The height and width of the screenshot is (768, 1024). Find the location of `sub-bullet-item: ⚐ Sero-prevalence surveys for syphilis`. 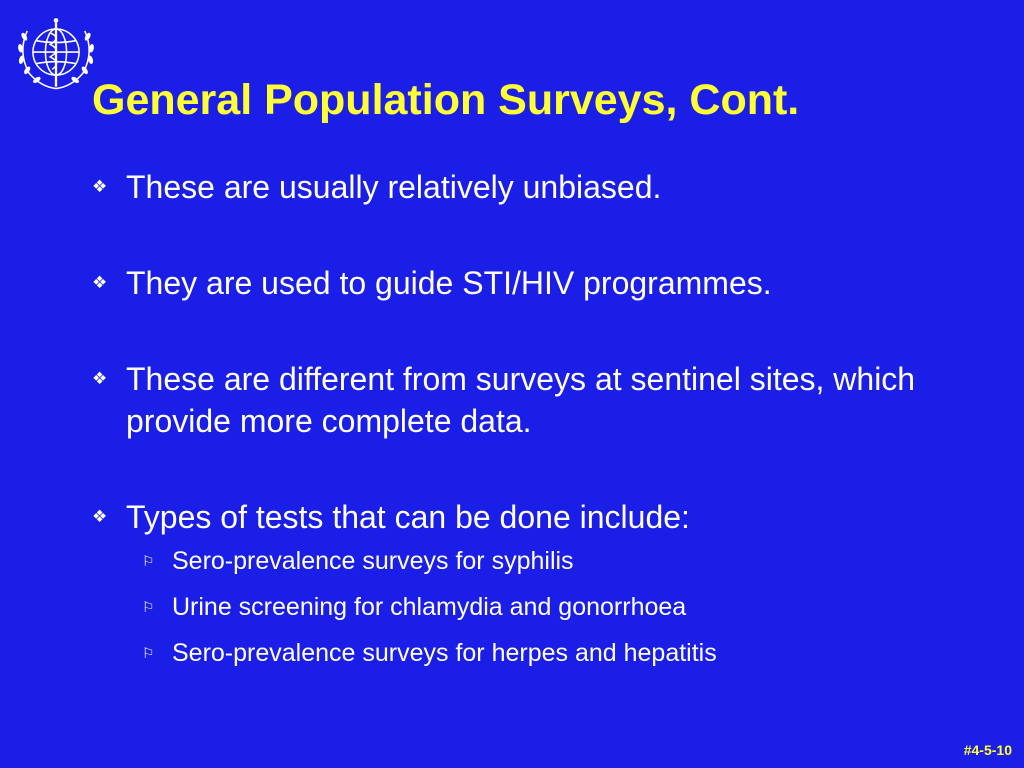

sub-bullet-item: ⚐ Sero-prevalence surveys for syphilis is located at coordinates (559, 561).